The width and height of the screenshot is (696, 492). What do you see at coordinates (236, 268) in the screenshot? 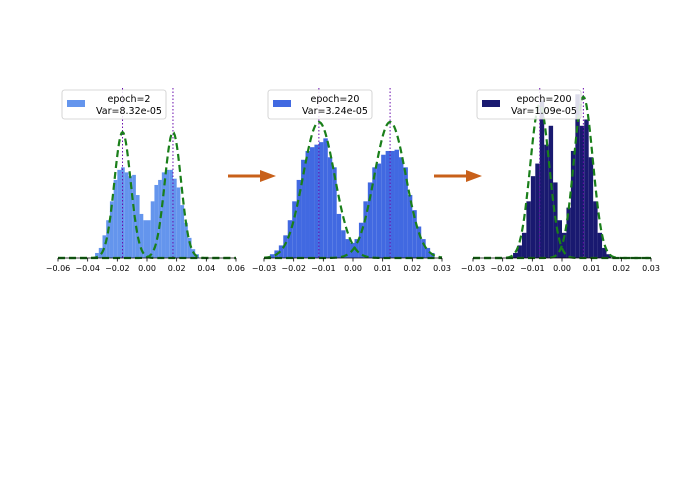
I see `x-tick-label: 0.06` at bounding box center [236, 268].